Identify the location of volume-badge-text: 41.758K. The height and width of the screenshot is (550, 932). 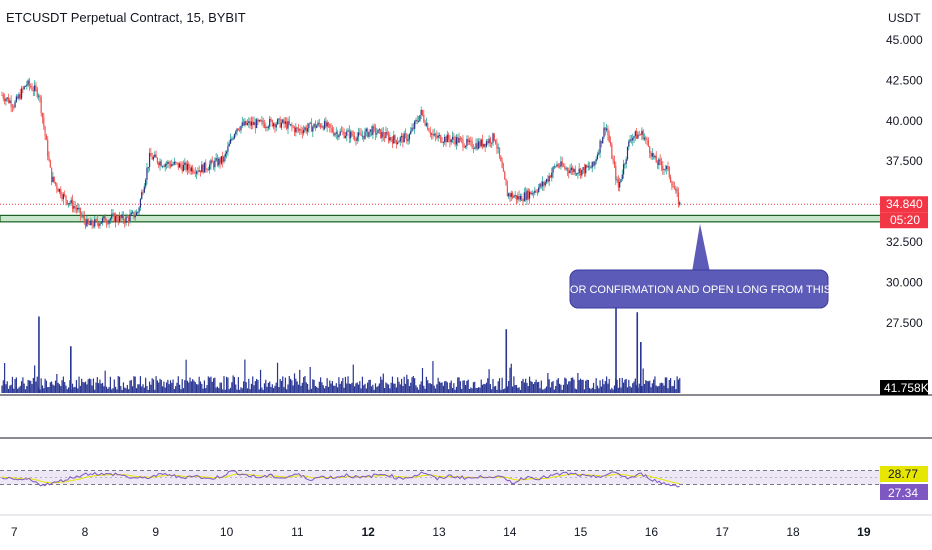
(906, 388).